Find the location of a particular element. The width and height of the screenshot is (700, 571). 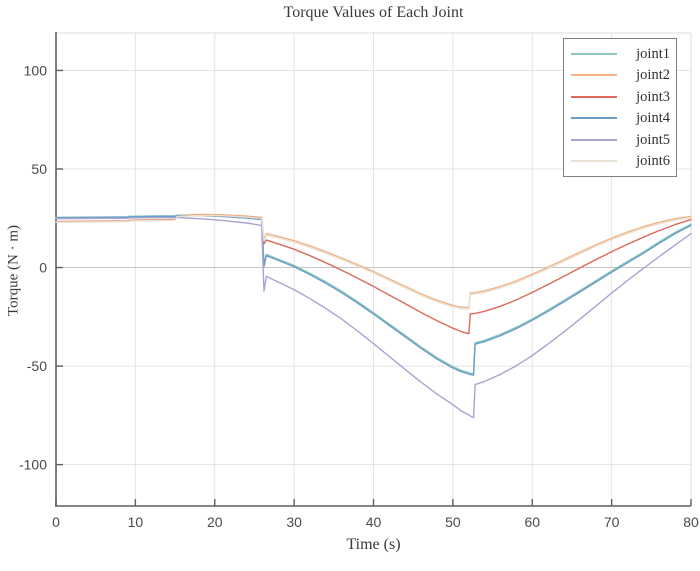

x-tick-label-20: 20 is located at coordinates (215, 522).